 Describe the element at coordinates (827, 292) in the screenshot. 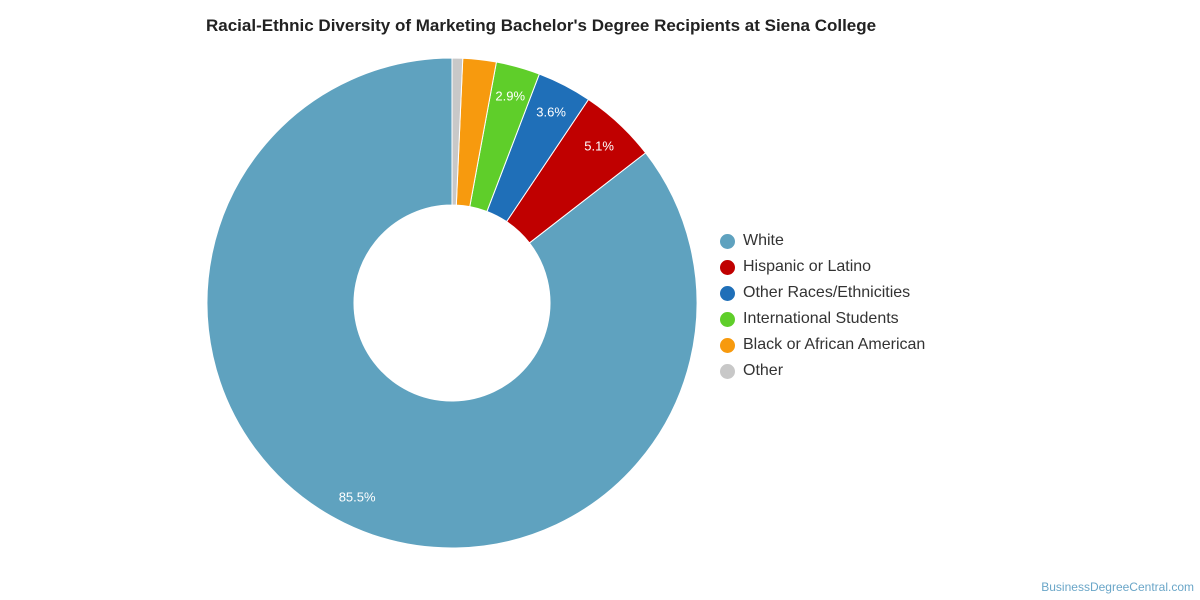

I see `legend-label: Other Races/Ethnicities` at that location.